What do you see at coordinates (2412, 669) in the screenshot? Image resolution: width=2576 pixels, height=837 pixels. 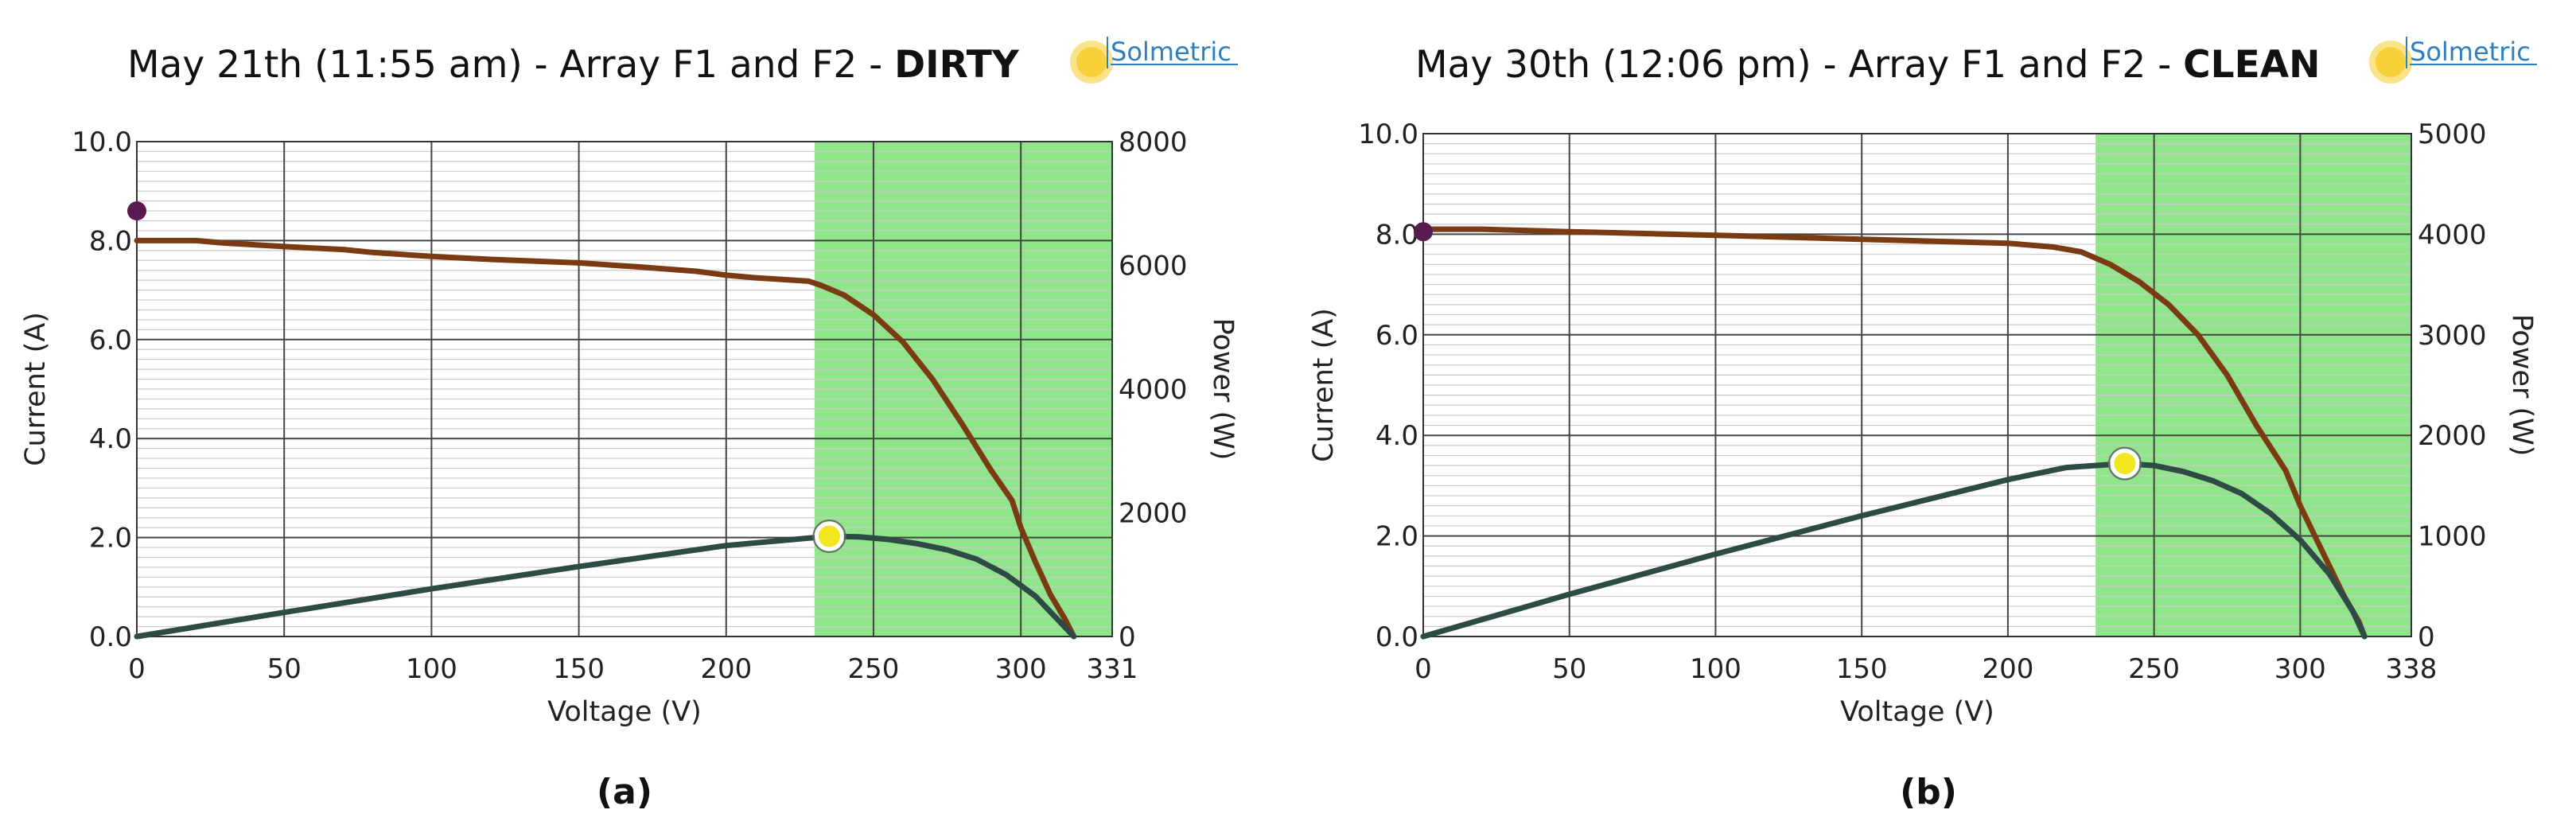 I see `x-tick-label: 338` at bounding box center [2412, 669].